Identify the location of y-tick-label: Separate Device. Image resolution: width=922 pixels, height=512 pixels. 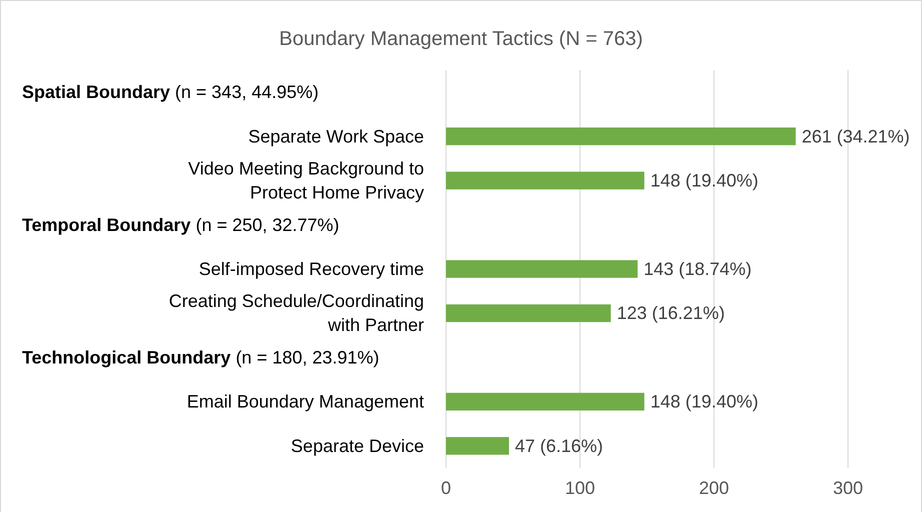
(357, 446).